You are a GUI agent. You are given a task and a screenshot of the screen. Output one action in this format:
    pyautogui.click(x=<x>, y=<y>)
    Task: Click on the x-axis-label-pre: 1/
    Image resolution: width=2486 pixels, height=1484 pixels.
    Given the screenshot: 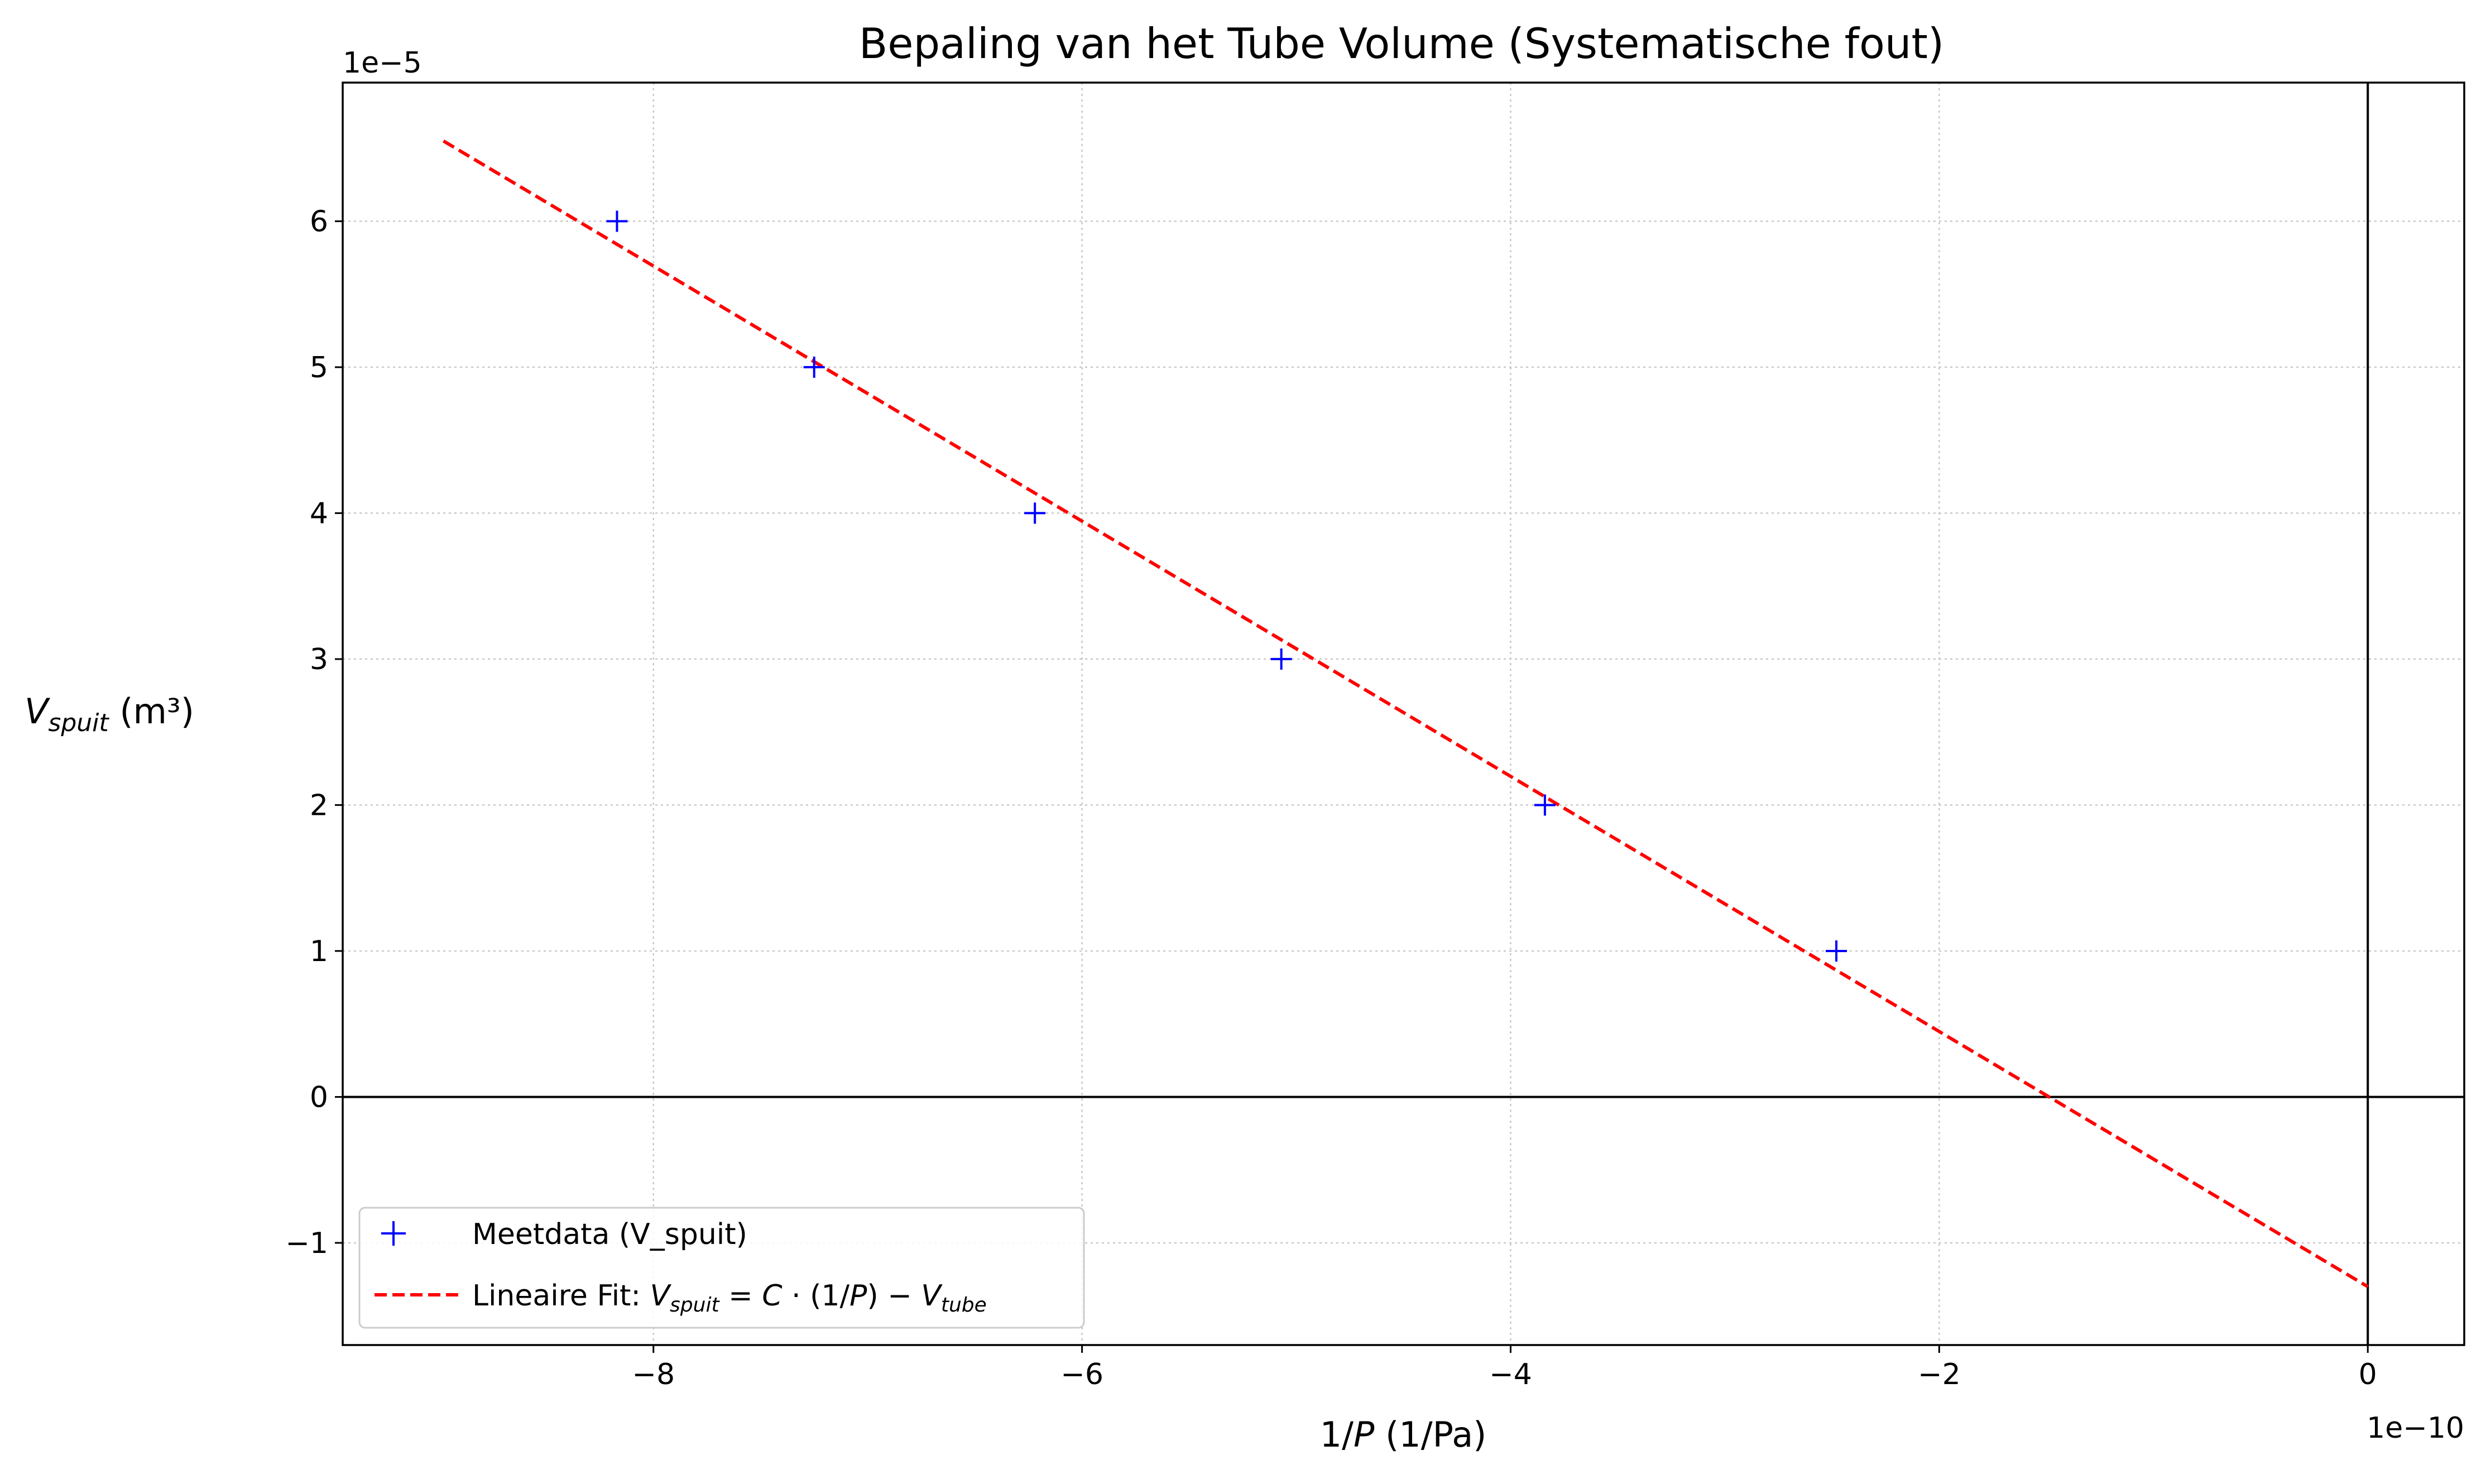 What is the action you would take?
    pyautogui.click(x=1337, y=1435)
    